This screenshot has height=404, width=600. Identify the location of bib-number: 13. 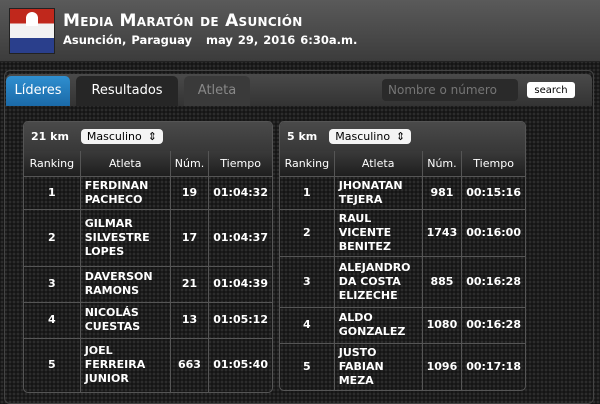
(190, 319).